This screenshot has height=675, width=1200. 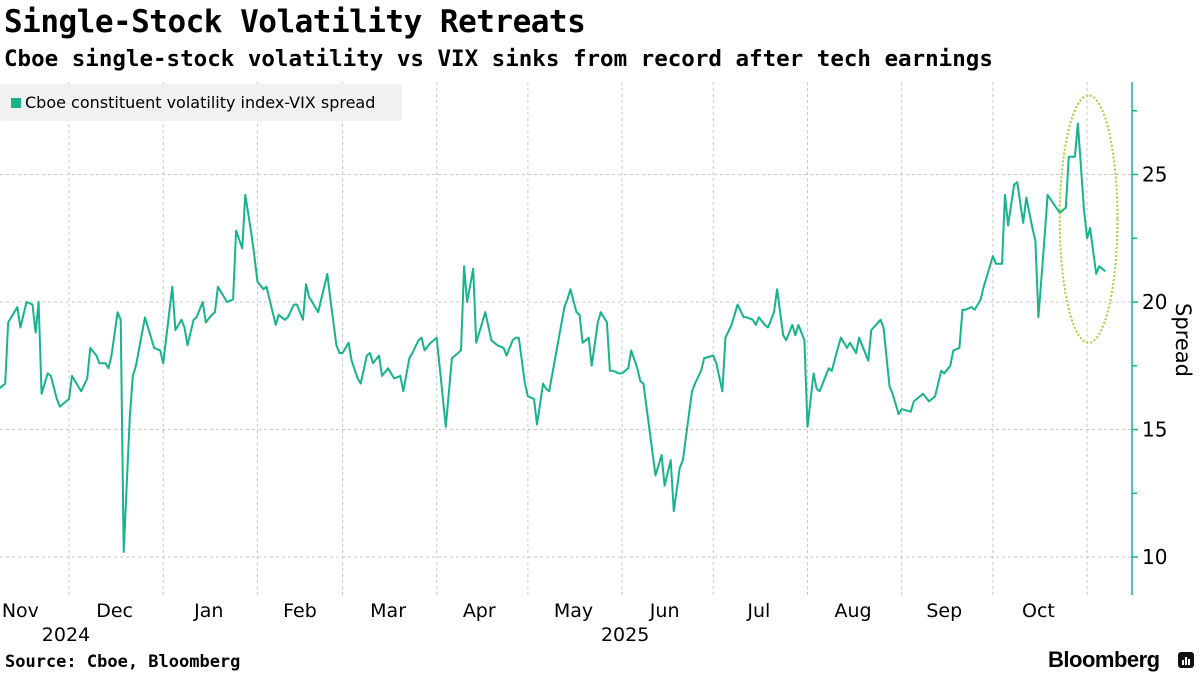 What do you see at coordinates (758, 611) in the screenshot?
I see `x-tick-label: Jul` at bounding box center [758, 611].